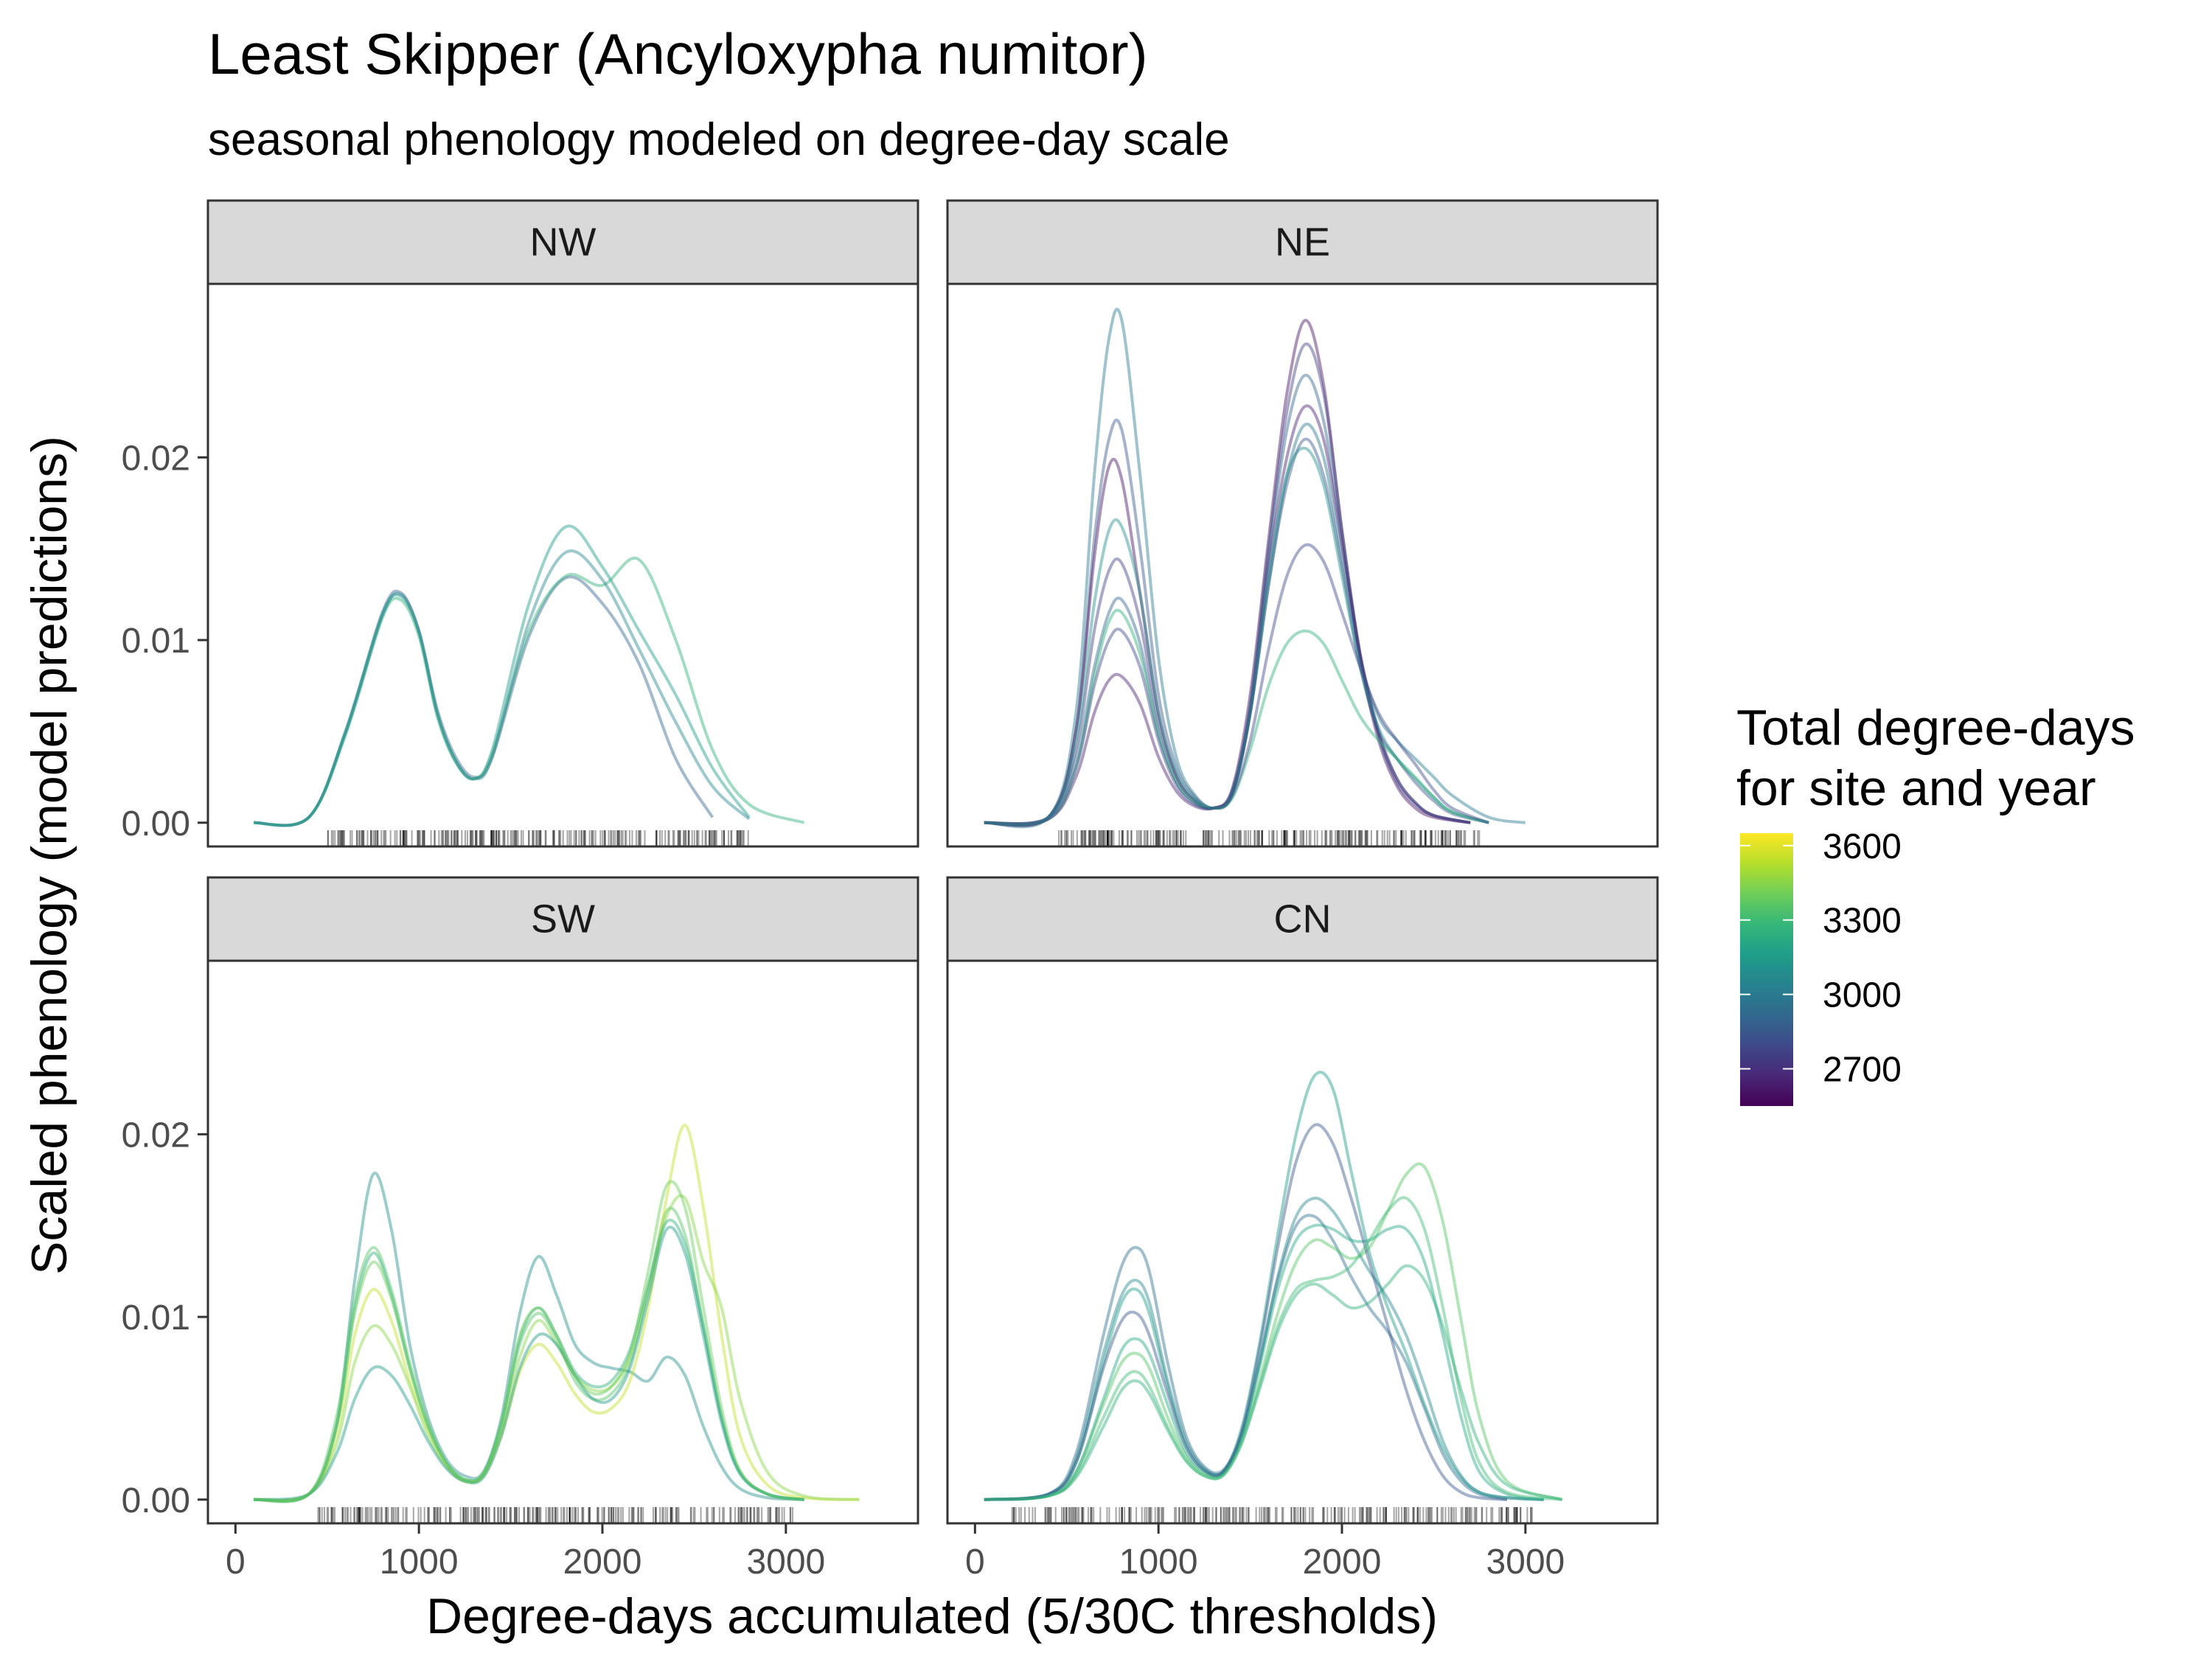  I want to click on strip-nw, so click(562, 242).